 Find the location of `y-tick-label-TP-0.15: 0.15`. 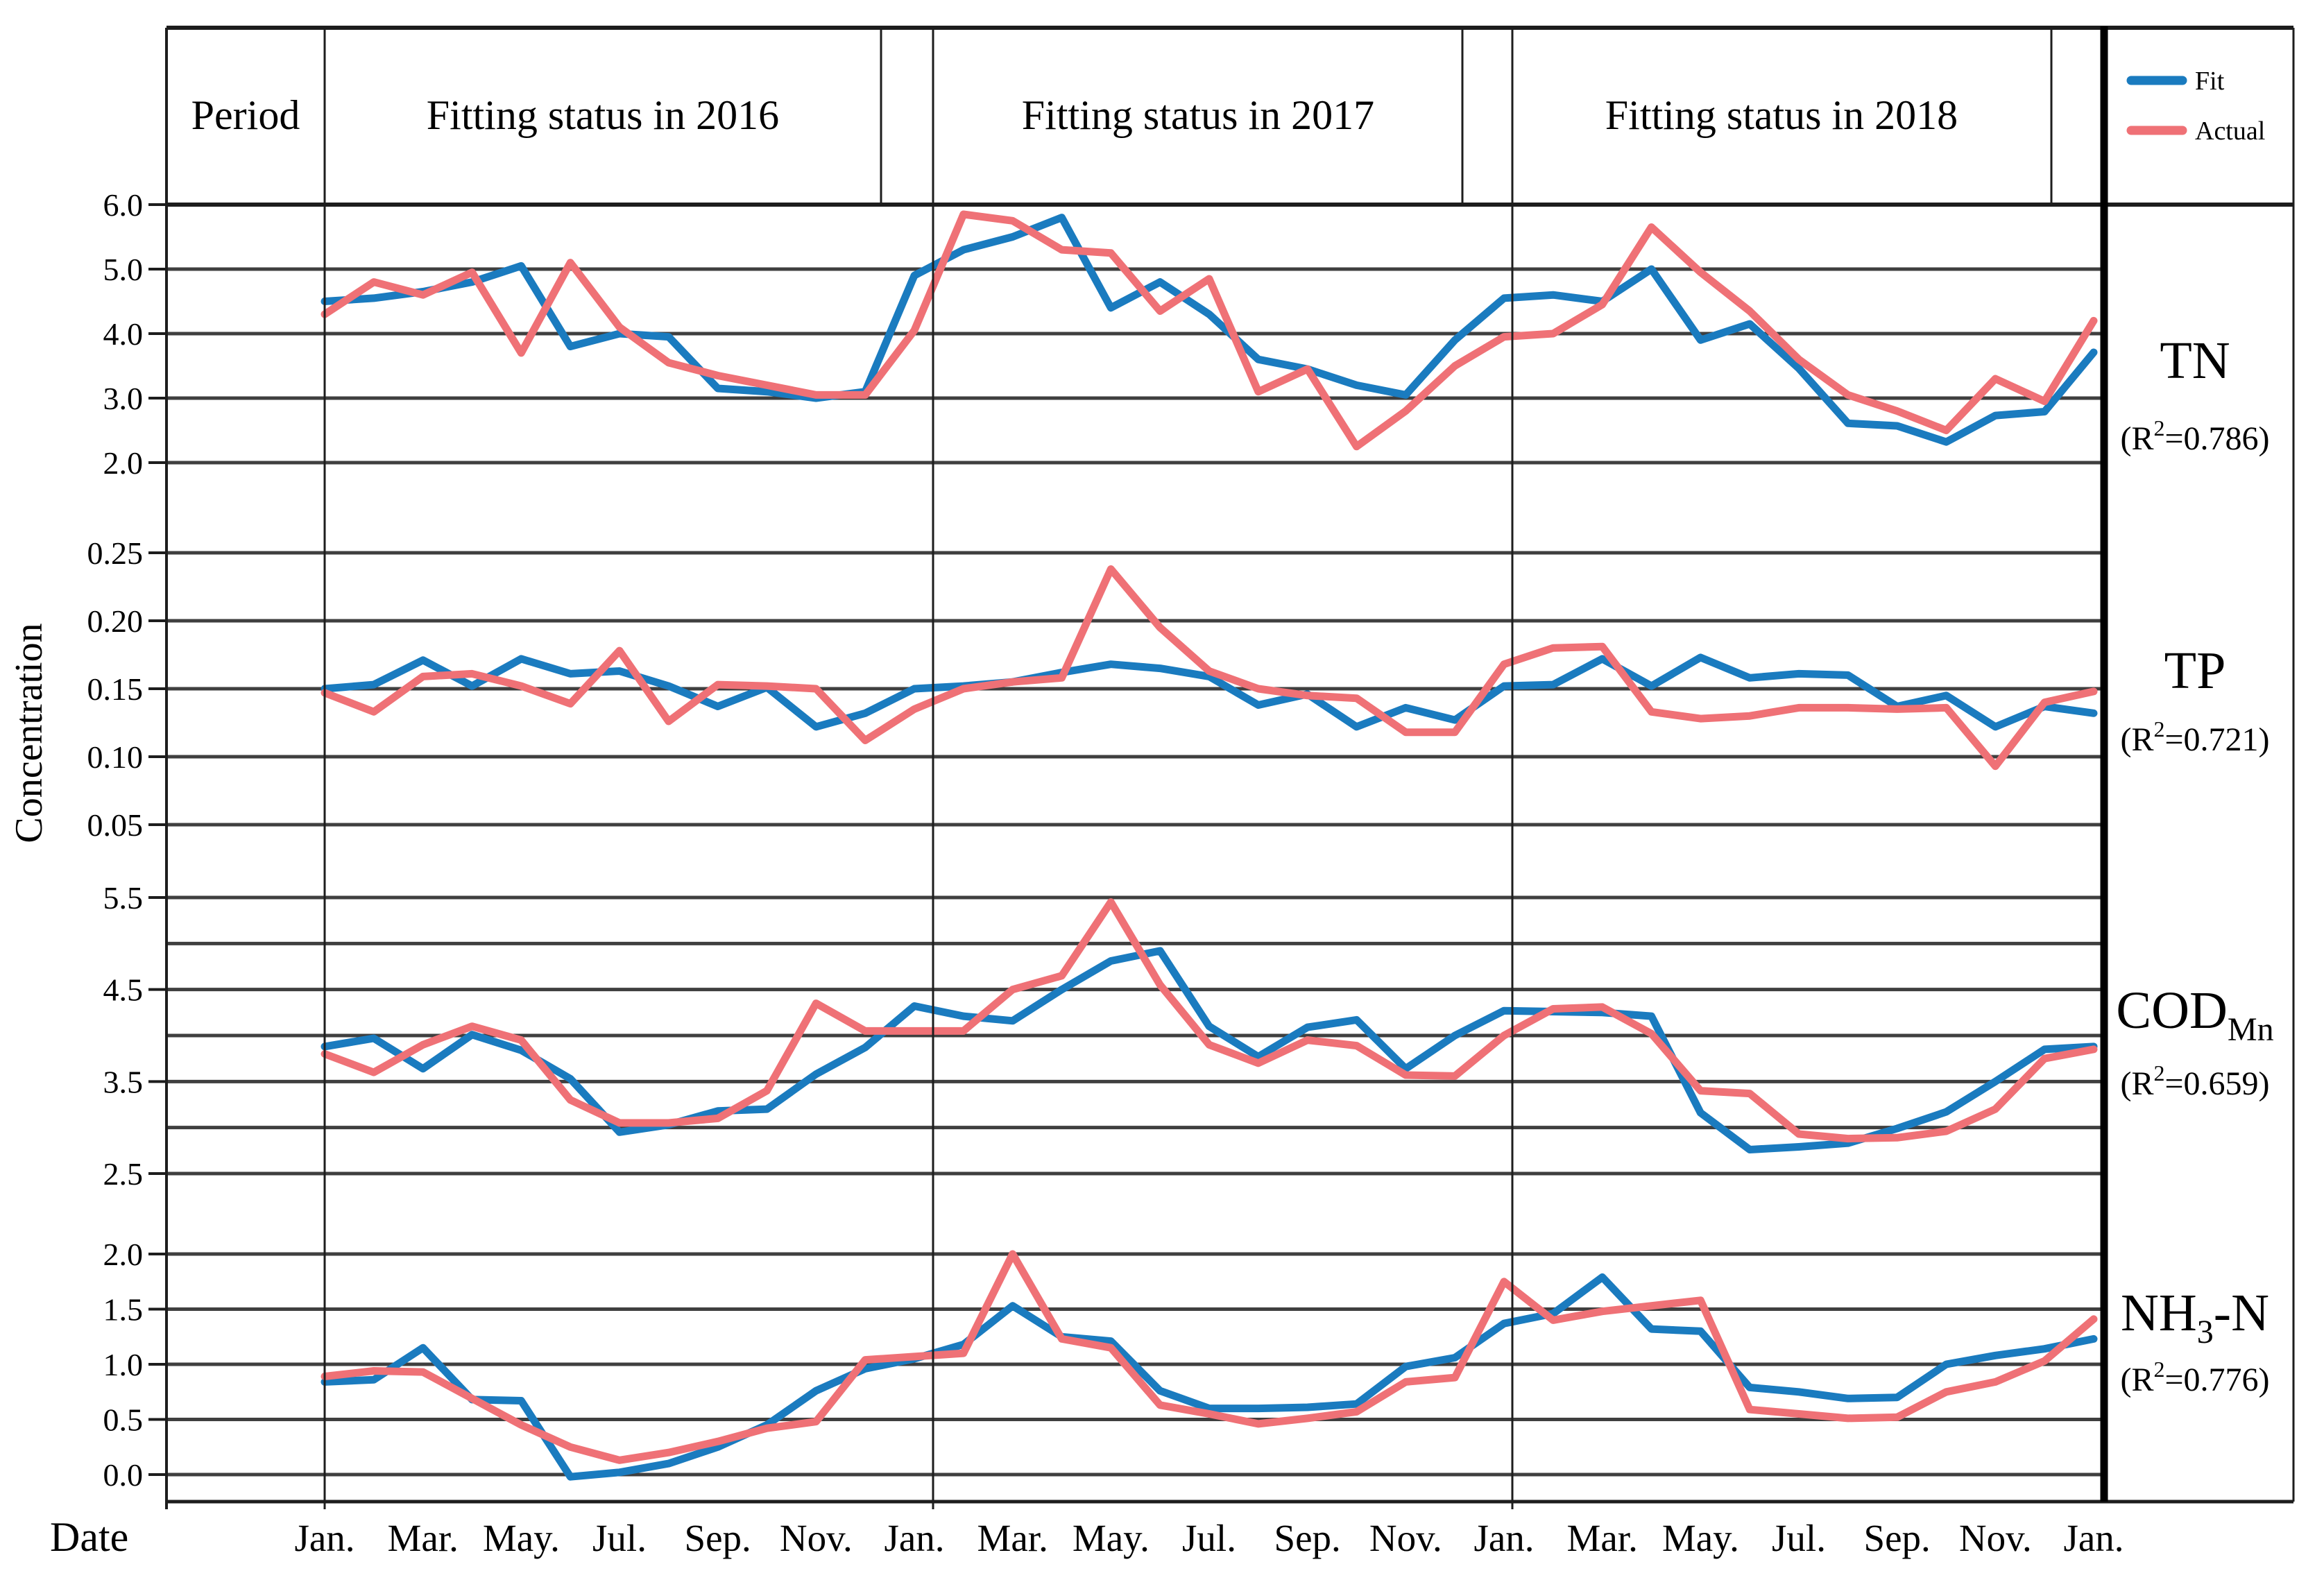

y-tick-label-TP-0.15: 0.15 is located at coordinates (115, 689).